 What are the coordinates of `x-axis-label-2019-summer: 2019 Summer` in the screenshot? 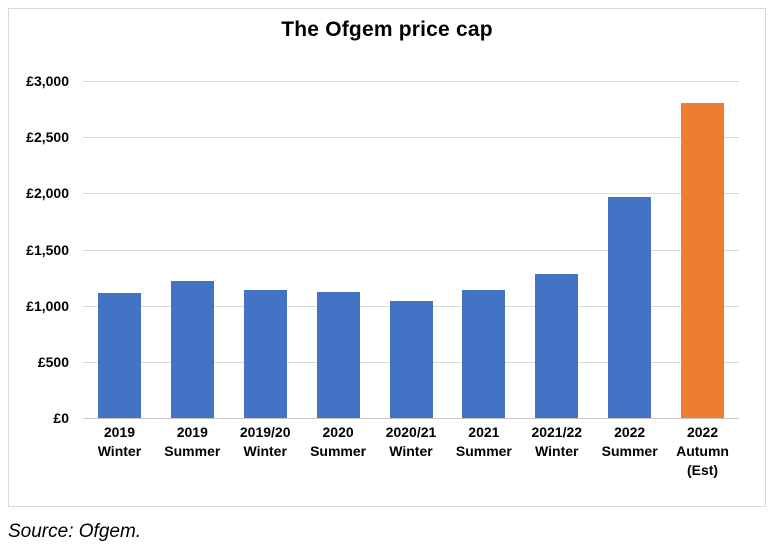 It's located at (192, 441).